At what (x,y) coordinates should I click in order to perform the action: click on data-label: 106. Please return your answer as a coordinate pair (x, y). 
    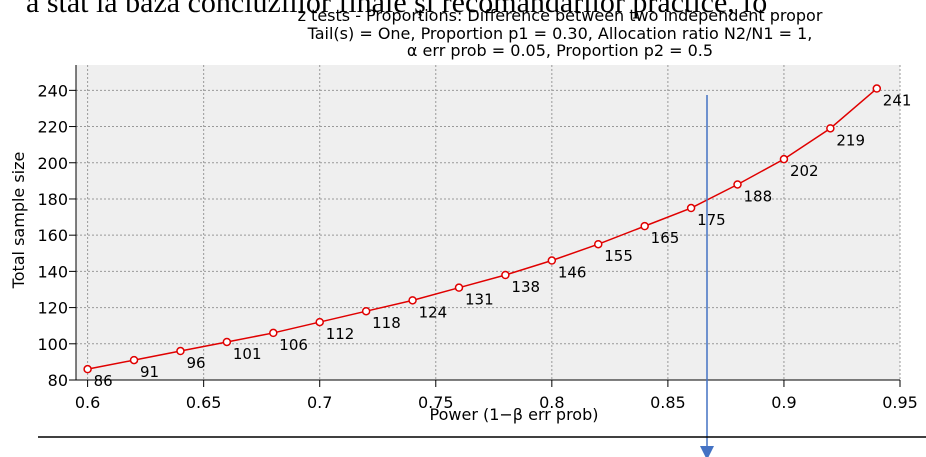
    Looking at the image, I should click on (293, 345).